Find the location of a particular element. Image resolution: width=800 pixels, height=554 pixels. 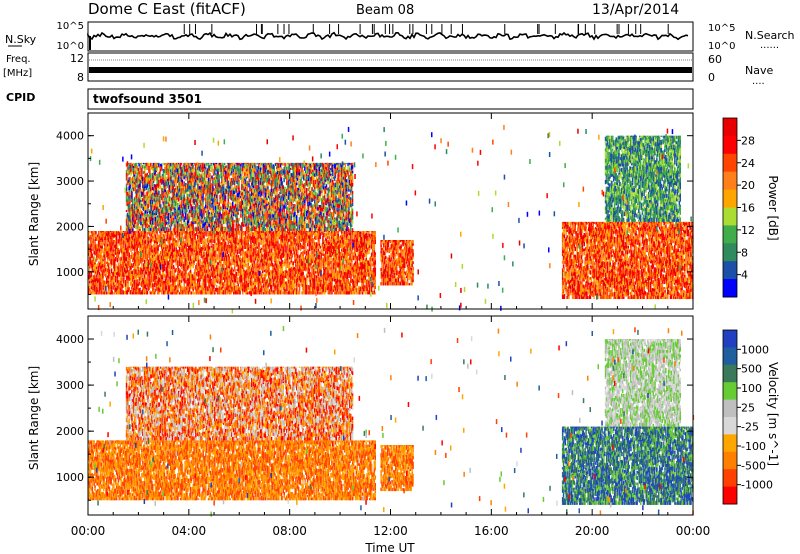

freq-unit-label: [MHz] is located at coordinates (17, 73).